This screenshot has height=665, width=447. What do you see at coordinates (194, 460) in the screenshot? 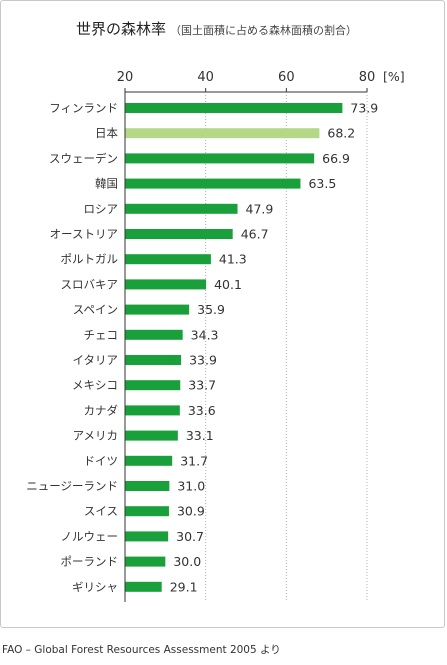
I see `value-label: 31.7` at bounding box center [194, 460].